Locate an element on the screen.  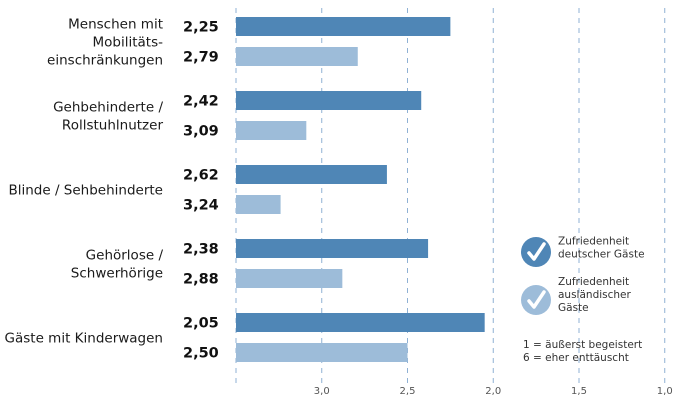
scale-note: 1 = äußerst begeistert is located at coordinates (582, 345).